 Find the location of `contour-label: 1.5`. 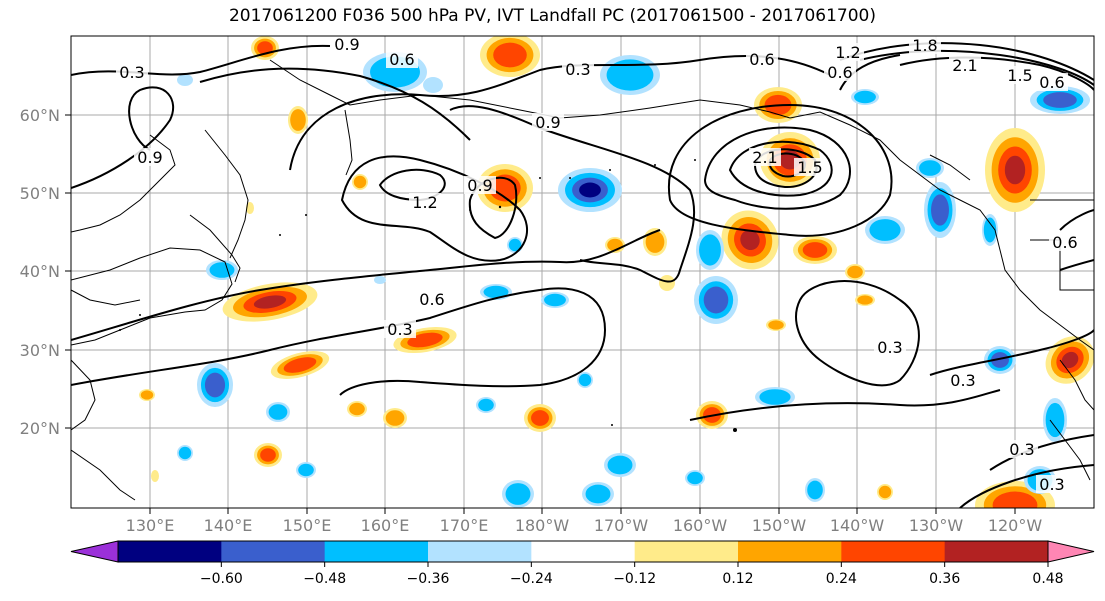

contour-label: 1.5 is located at coordinates (809, 167).